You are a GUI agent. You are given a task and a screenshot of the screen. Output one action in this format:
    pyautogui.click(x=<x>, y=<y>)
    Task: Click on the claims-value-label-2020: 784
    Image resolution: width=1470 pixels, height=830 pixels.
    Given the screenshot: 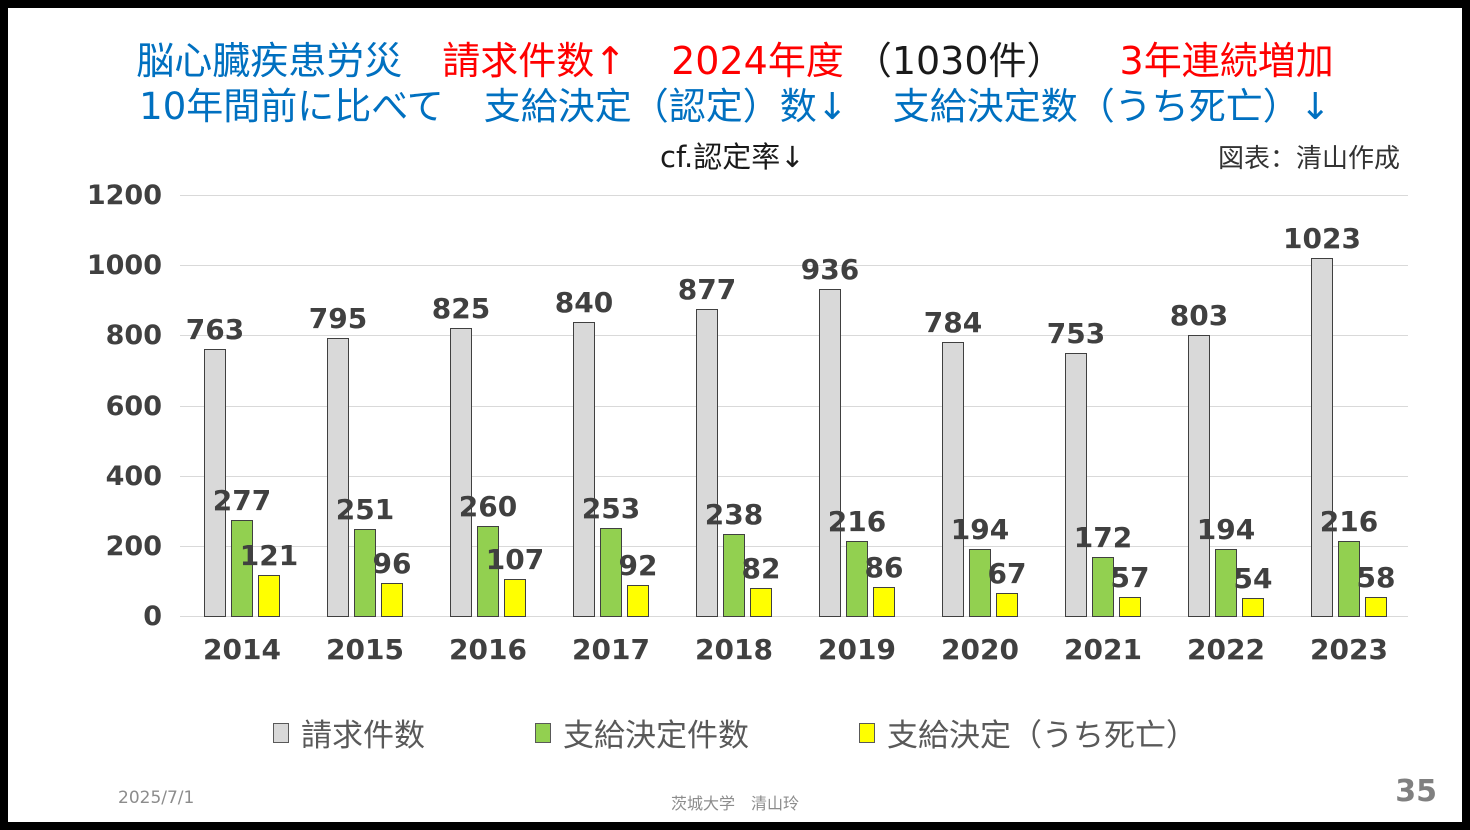 What is the action you would take?
    pyautogui.click(x=953, y=322)
    